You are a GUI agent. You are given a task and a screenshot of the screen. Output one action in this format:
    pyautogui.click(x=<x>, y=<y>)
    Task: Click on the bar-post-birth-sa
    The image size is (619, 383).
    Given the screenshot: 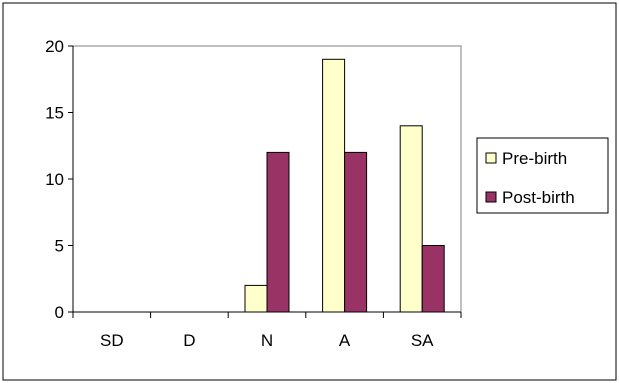 What is the action you would take?
    pyautogui.click(x=433, y=279)
    